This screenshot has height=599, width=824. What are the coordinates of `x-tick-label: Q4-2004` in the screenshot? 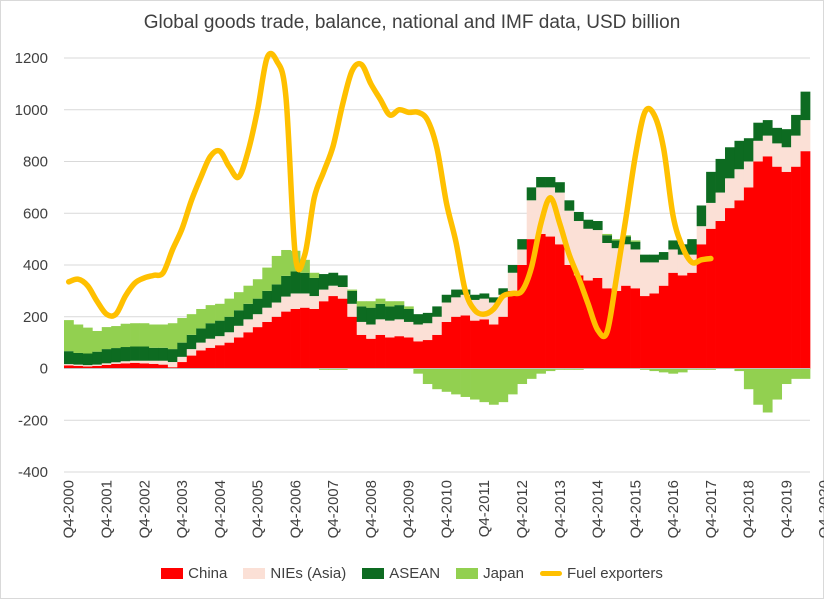 It's located at (220, 509).